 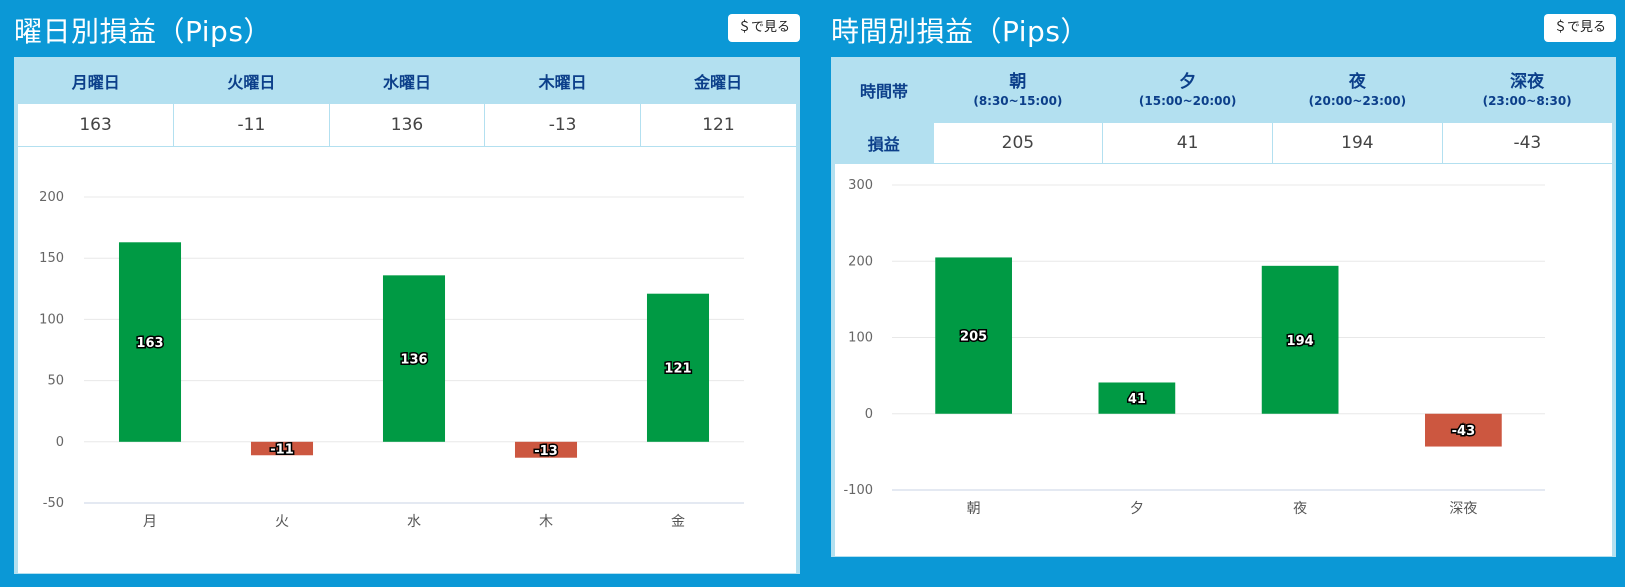 What do you see at coordinates (1526, 143) in the screenshot?
I see `time-value-latenight: -43` at bounding box center [1526, 143].